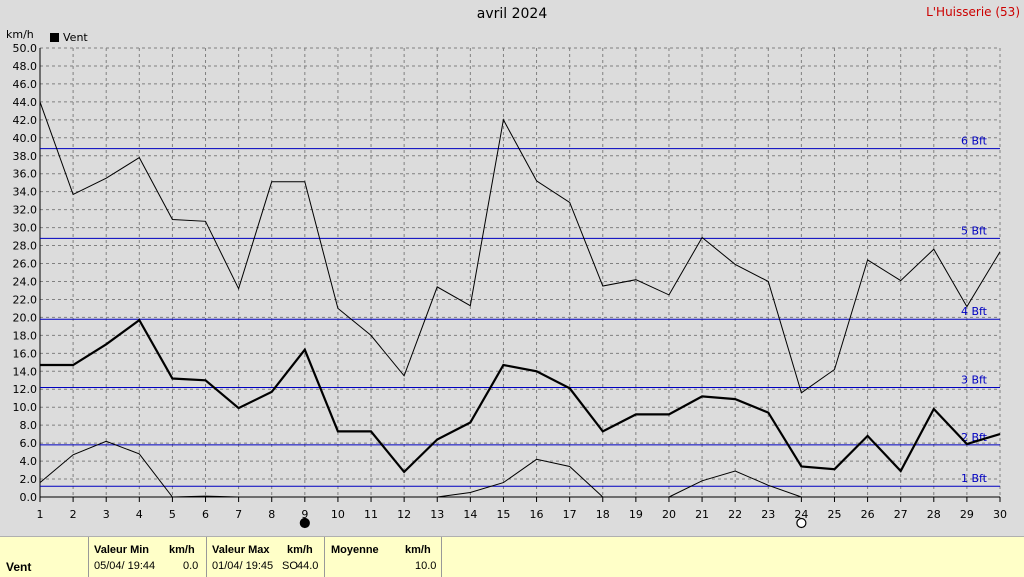 The height and width of the screenshot is (577, 1024). What do you see at coordinates (29, 479) in the screenshot?
I see `y-tick-label: 2.0` at bounding box center [29, 479].